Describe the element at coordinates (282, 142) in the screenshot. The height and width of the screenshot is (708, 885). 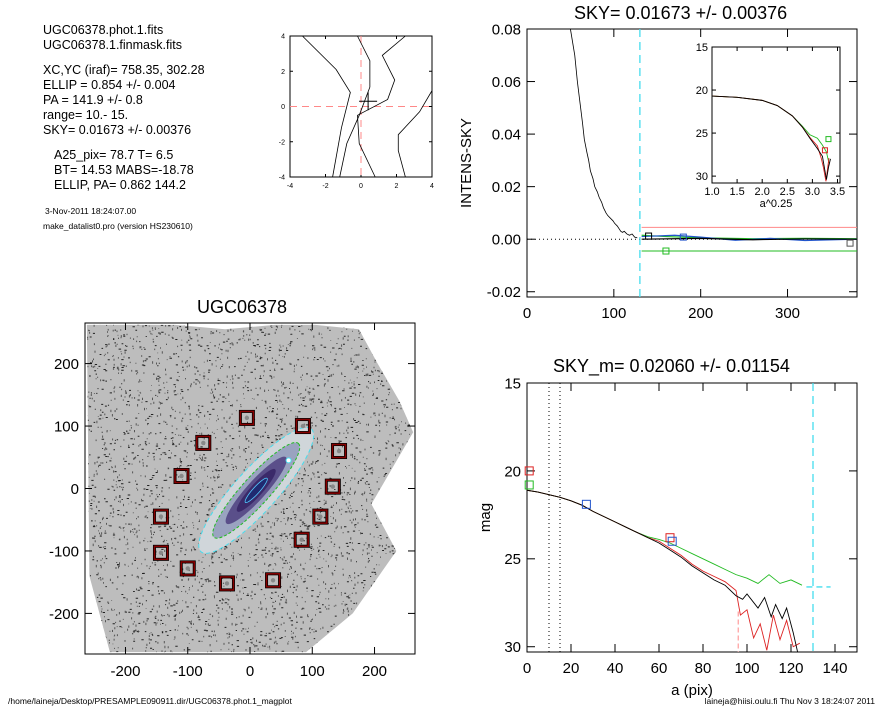
I see `centering-ytick-label: -2` at that location.